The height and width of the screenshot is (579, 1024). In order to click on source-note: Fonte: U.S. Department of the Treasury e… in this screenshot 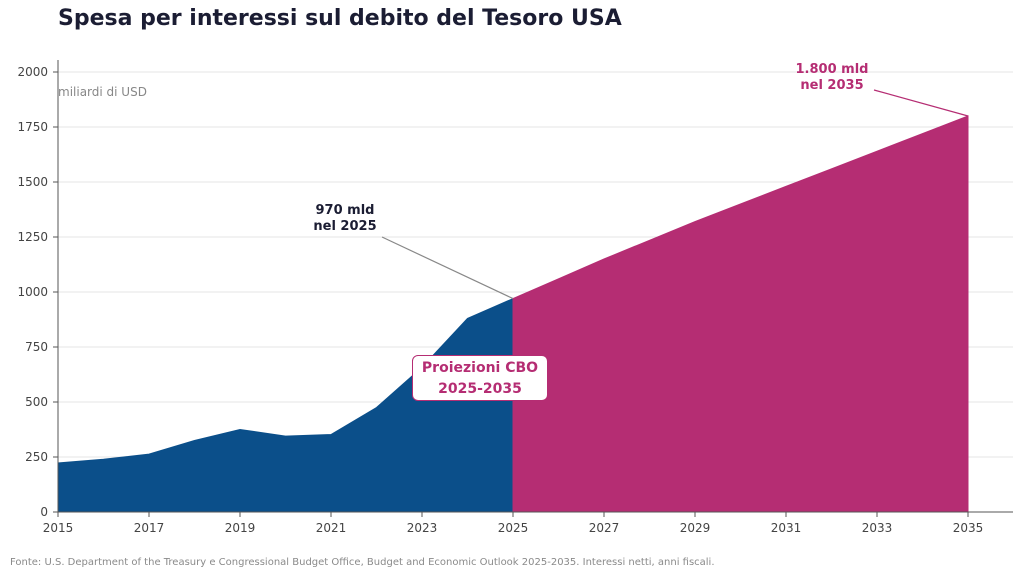, I will do `click(362, 562)`.